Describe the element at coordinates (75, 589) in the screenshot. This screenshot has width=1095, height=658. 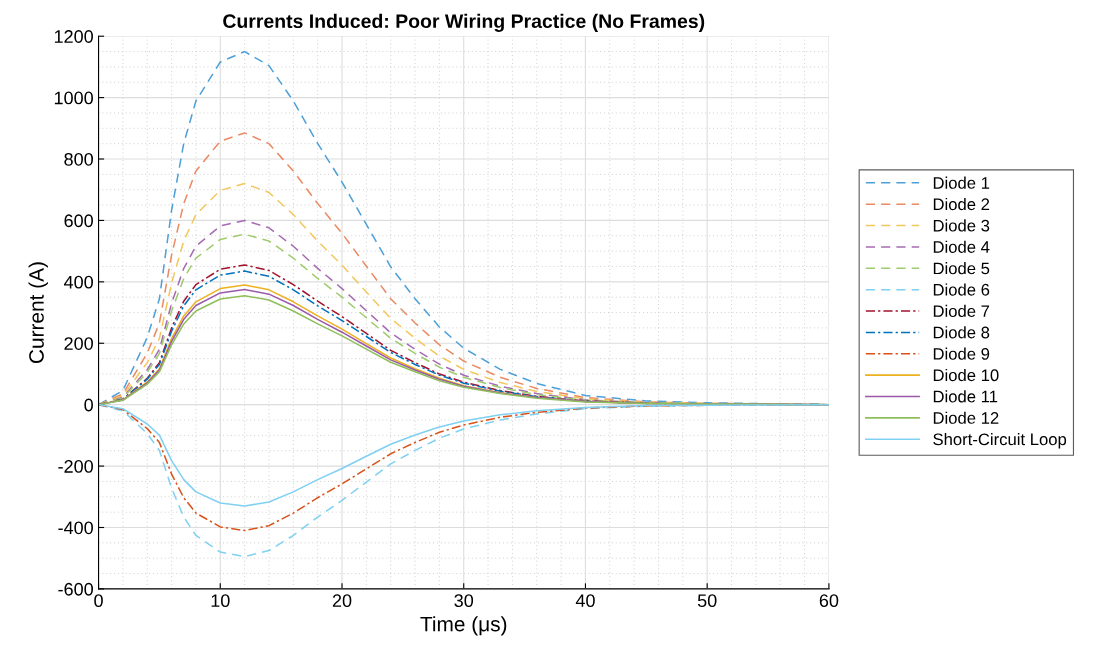
I see `y-tick-label: -600` at that location.